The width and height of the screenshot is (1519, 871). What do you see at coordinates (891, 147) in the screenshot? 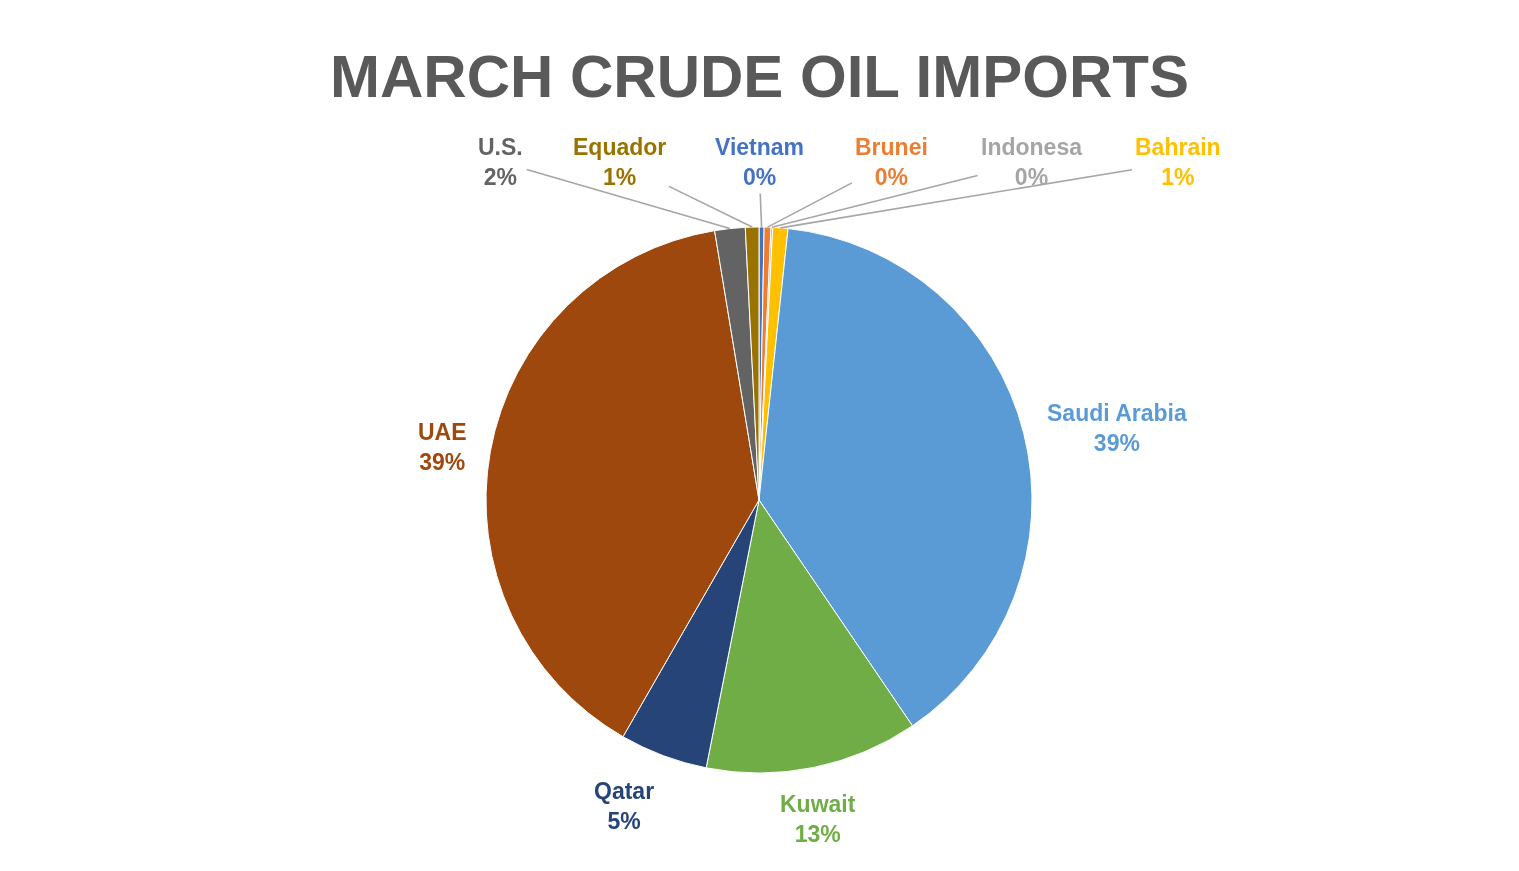
I see `slice-label: Brunei` at bounding box center [891, 147].